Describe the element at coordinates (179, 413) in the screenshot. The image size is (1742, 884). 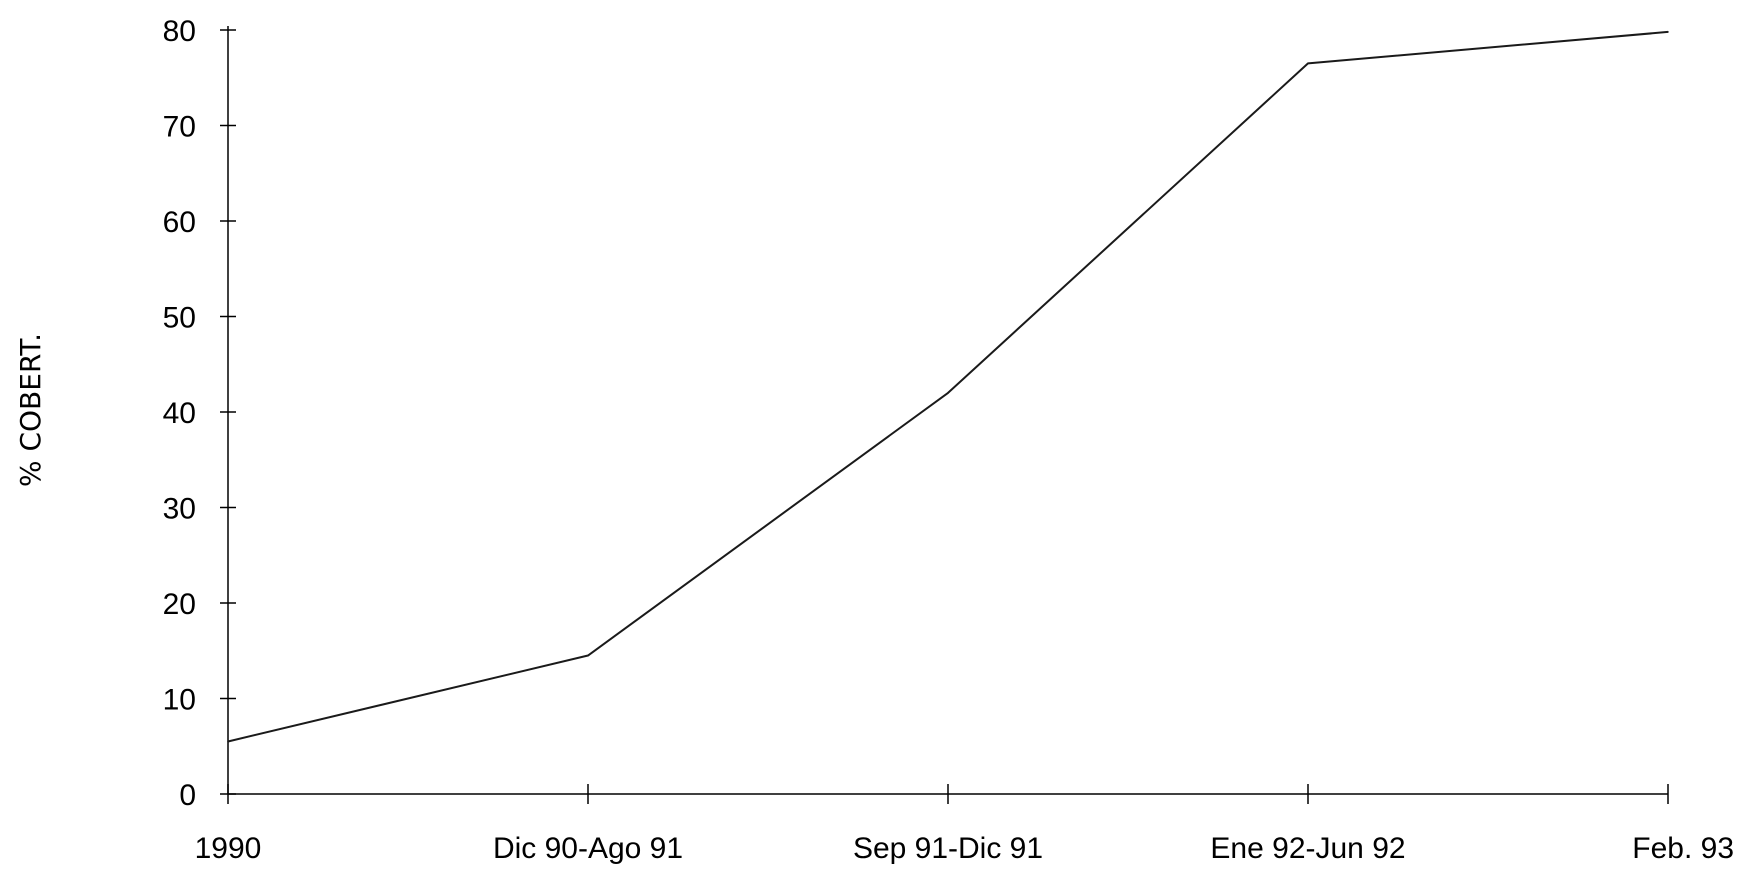
I see `y-tick-label: 40` at that location.